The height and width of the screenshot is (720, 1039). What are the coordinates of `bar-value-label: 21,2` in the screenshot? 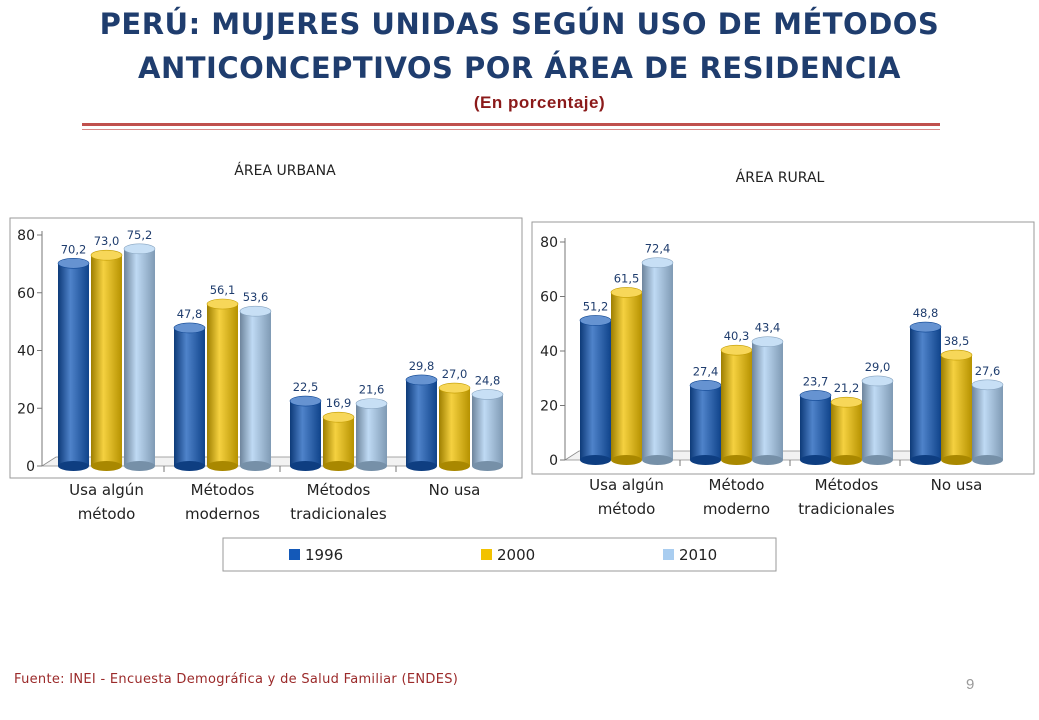 It's located at (847, 388).